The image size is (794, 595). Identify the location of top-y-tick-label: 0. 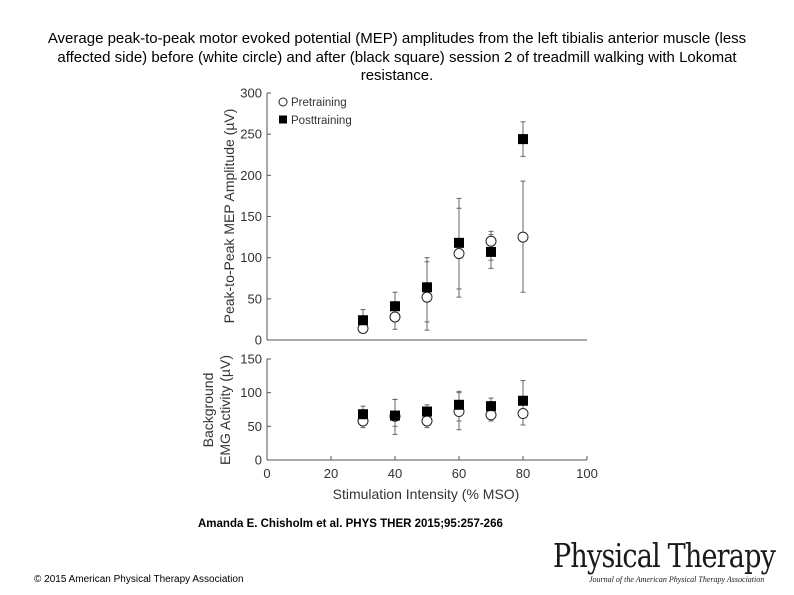
(258, 340).